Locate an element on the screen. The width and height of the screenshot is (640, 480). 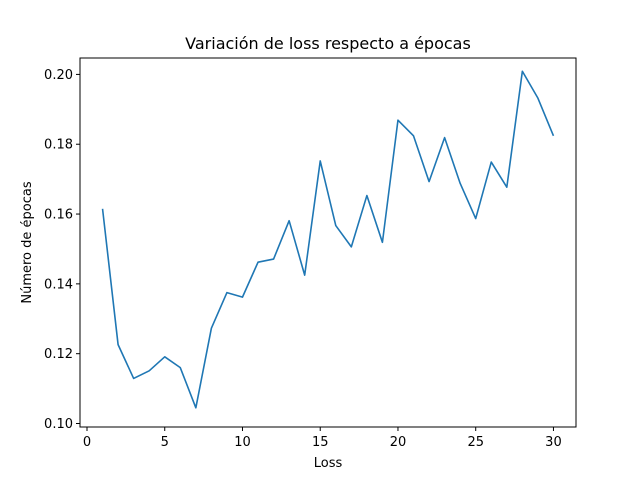
y-tick-label: 0.14 is located at coordinates (58, 284).